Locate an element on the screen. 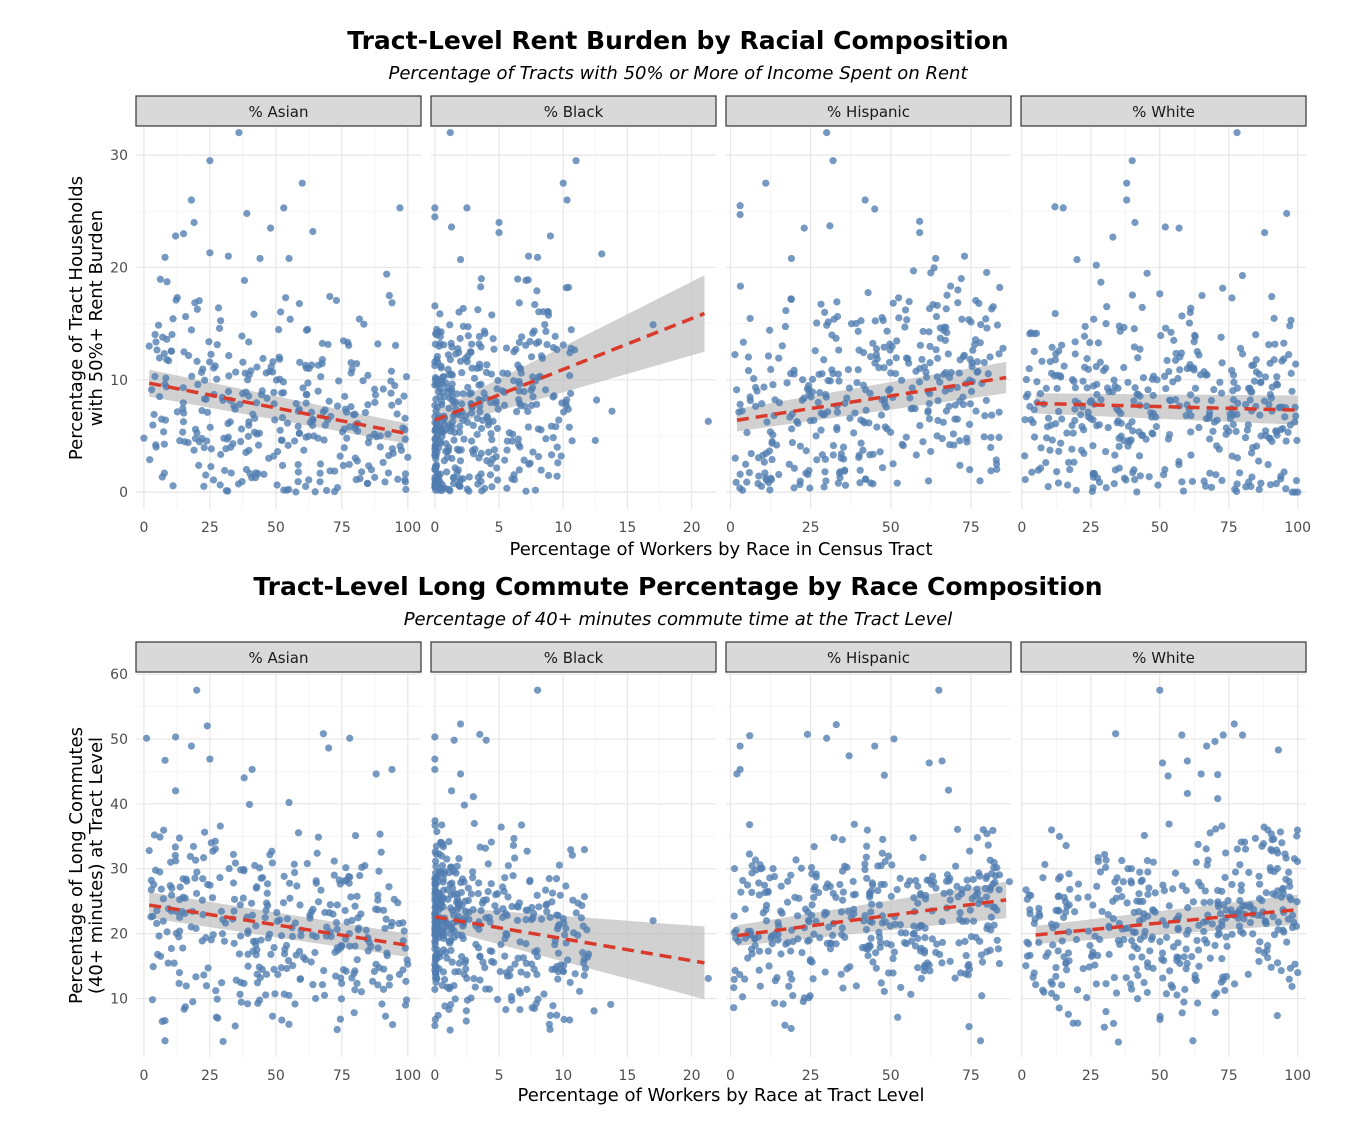  y-tick-label: 0 is located at coordinates (123, 493).